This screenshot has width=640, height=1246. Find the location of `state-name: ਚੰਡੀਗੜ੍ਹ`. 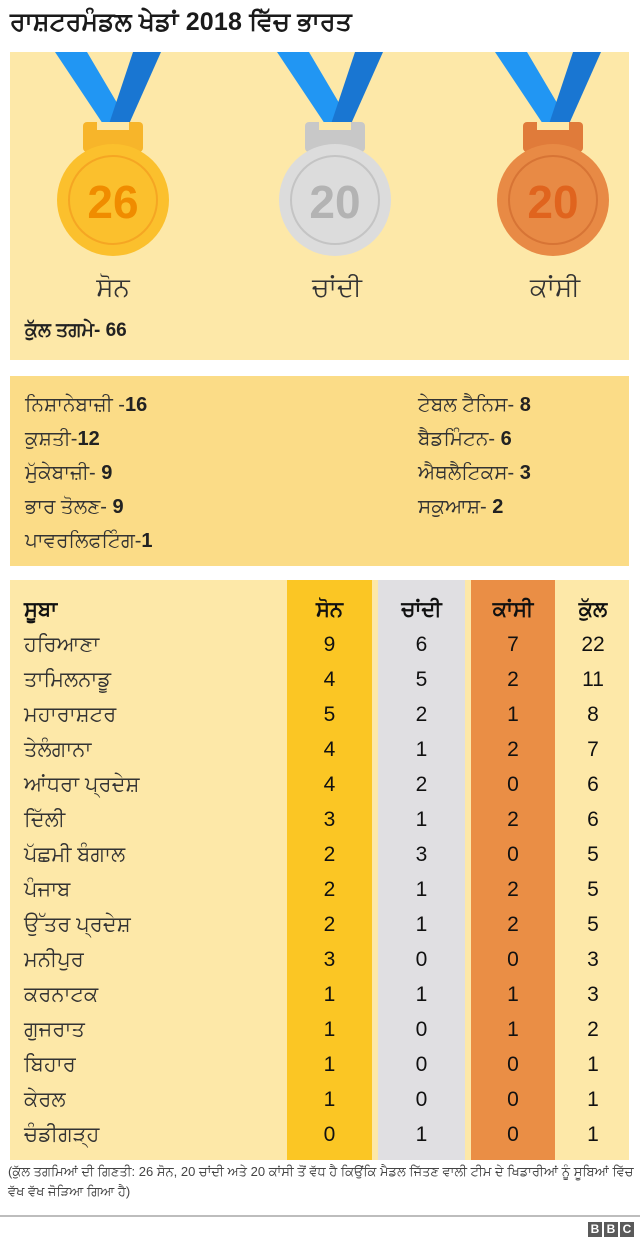

state-name: ਚੰਡੀਗੜ੍ਹ is located at coordinates (62, 1134).